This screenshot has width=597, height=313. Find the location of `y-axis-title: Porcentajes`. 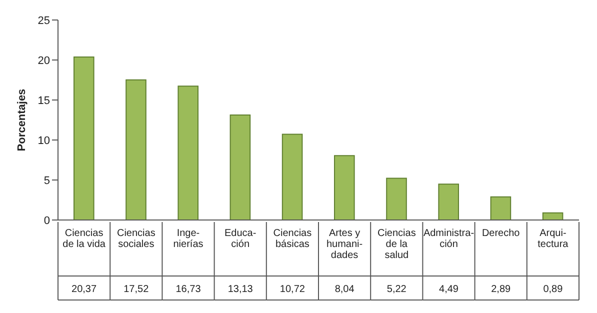

y-axis-title: Porcentajes is located at coordinates (22, 120).